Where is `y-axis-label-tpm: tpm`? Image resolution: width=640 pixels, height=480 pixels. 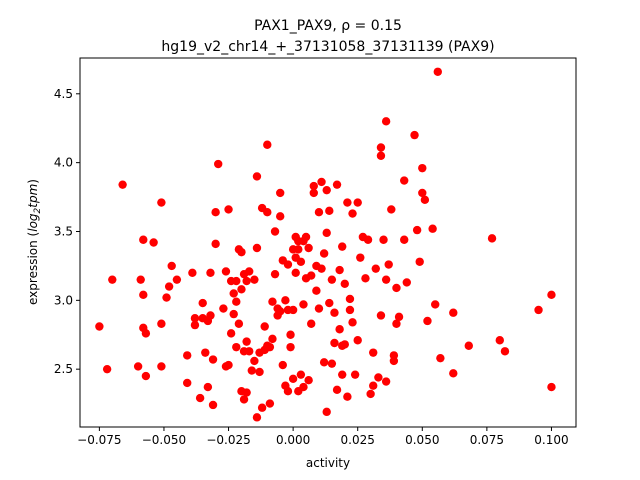
y-axis-label-tpm: tpm is located at coordinates (33, 196).